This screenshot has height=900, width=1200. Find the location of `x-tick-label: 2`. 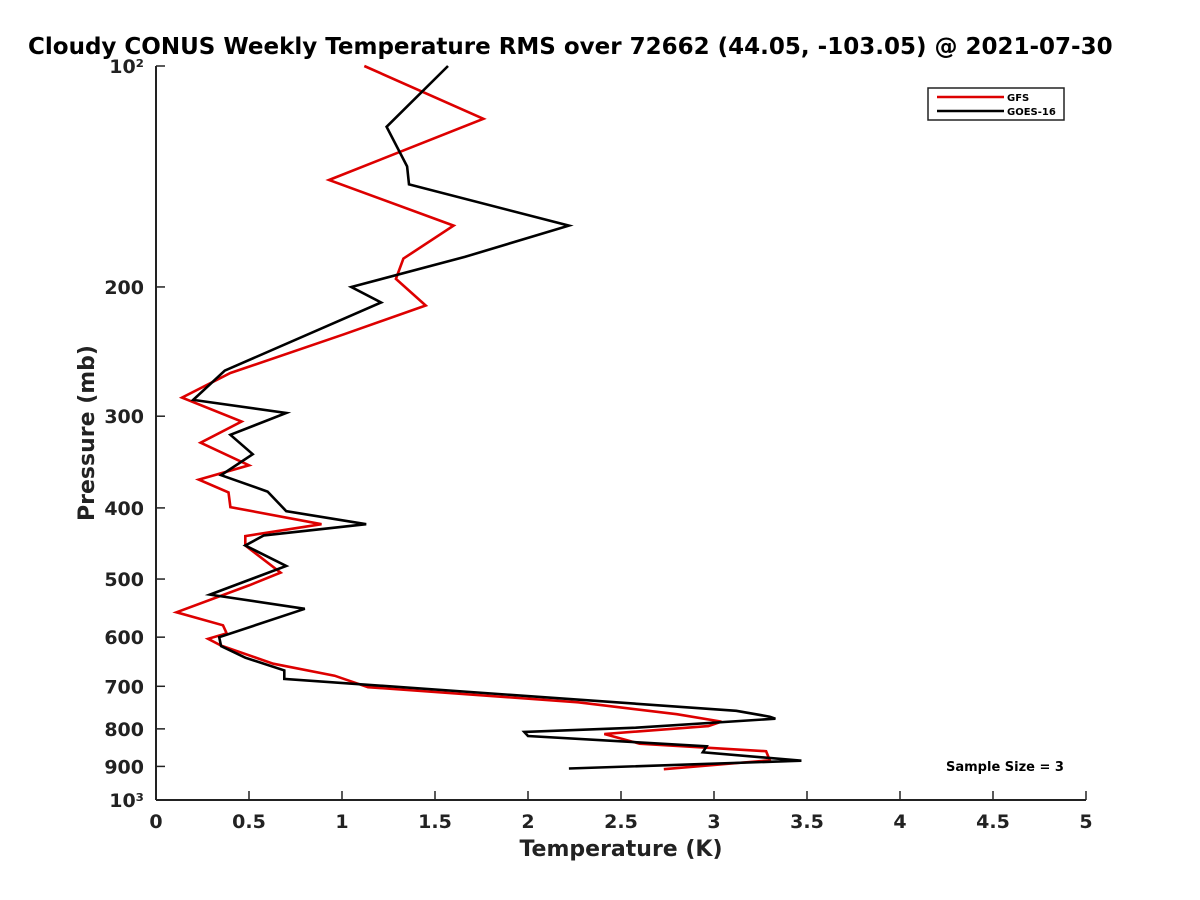

x-tick-label: 2 is located at coordinates (527, 822).